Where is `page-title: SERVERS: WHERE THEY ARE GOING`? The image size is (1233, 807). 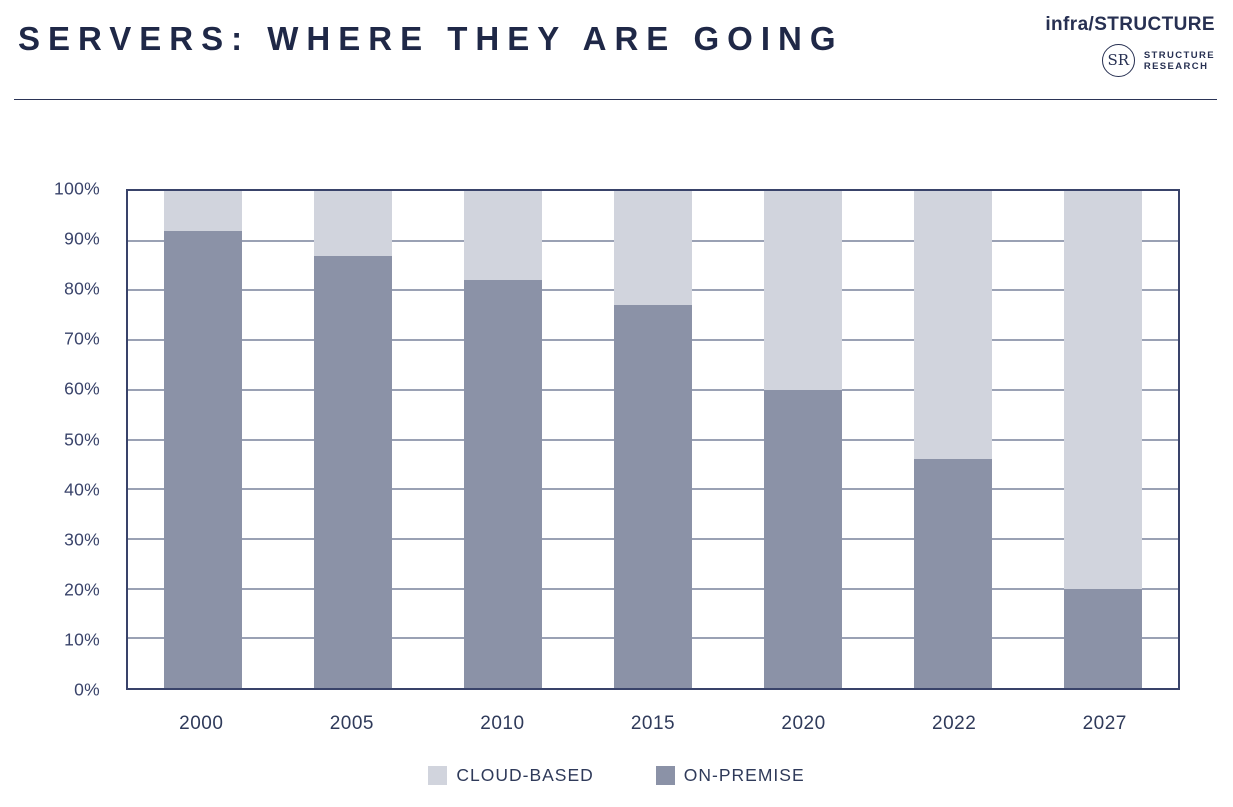 page-title: SERVERS: WHERE THEY ARE GOING is located at coordinates (431, 38).